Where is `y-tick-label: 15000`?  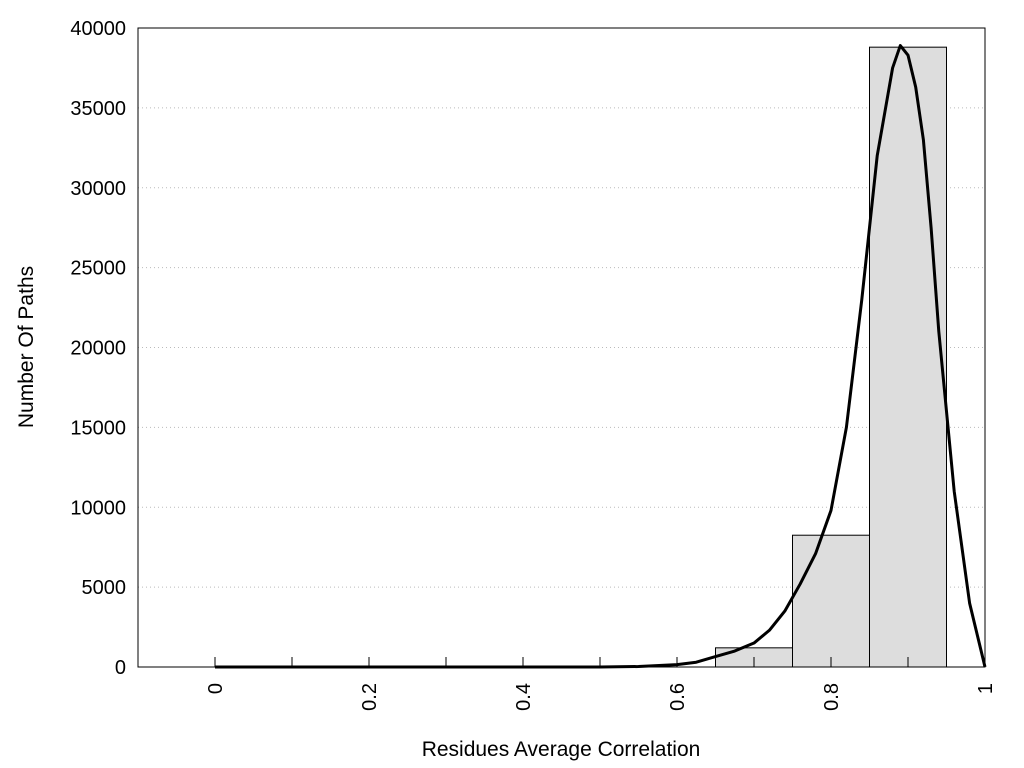 y-tick-label: 15000 is located at coordinates (98, 428).